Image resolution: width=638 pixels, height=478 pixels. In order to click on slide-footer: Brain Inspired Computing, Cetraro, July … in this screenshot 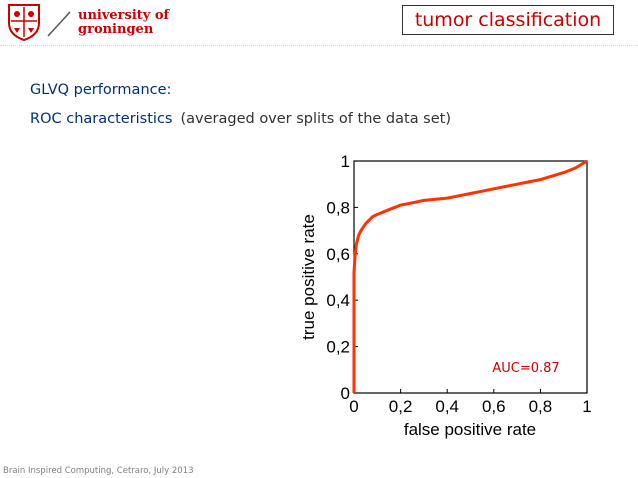, I will do `click(98, 471)`.